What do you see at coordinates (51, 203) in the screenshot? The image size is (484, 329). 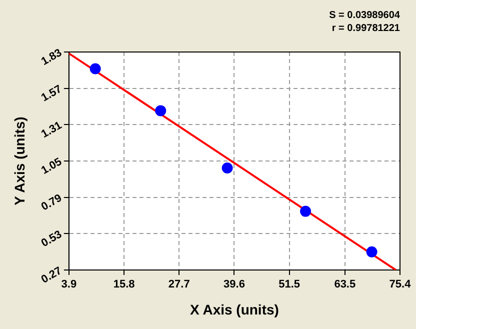 I see `y-tick-label: 0.79` at bounding box center [51, 203].